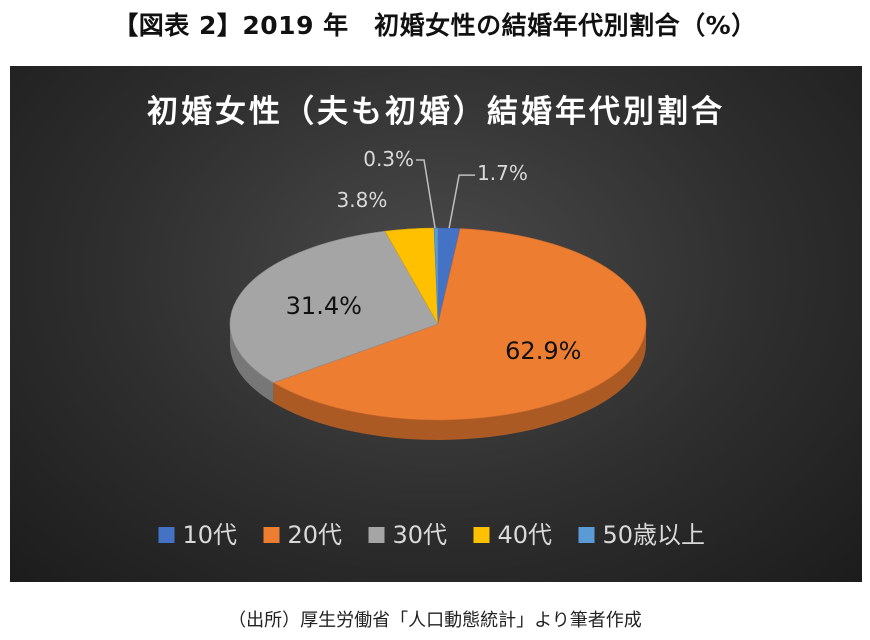 The image size is (870, 640). What do you see at coordinates (654, 535) in the screenshot?
I see `legend-label-5: 50歳以上` at bounding box center [654, 535].